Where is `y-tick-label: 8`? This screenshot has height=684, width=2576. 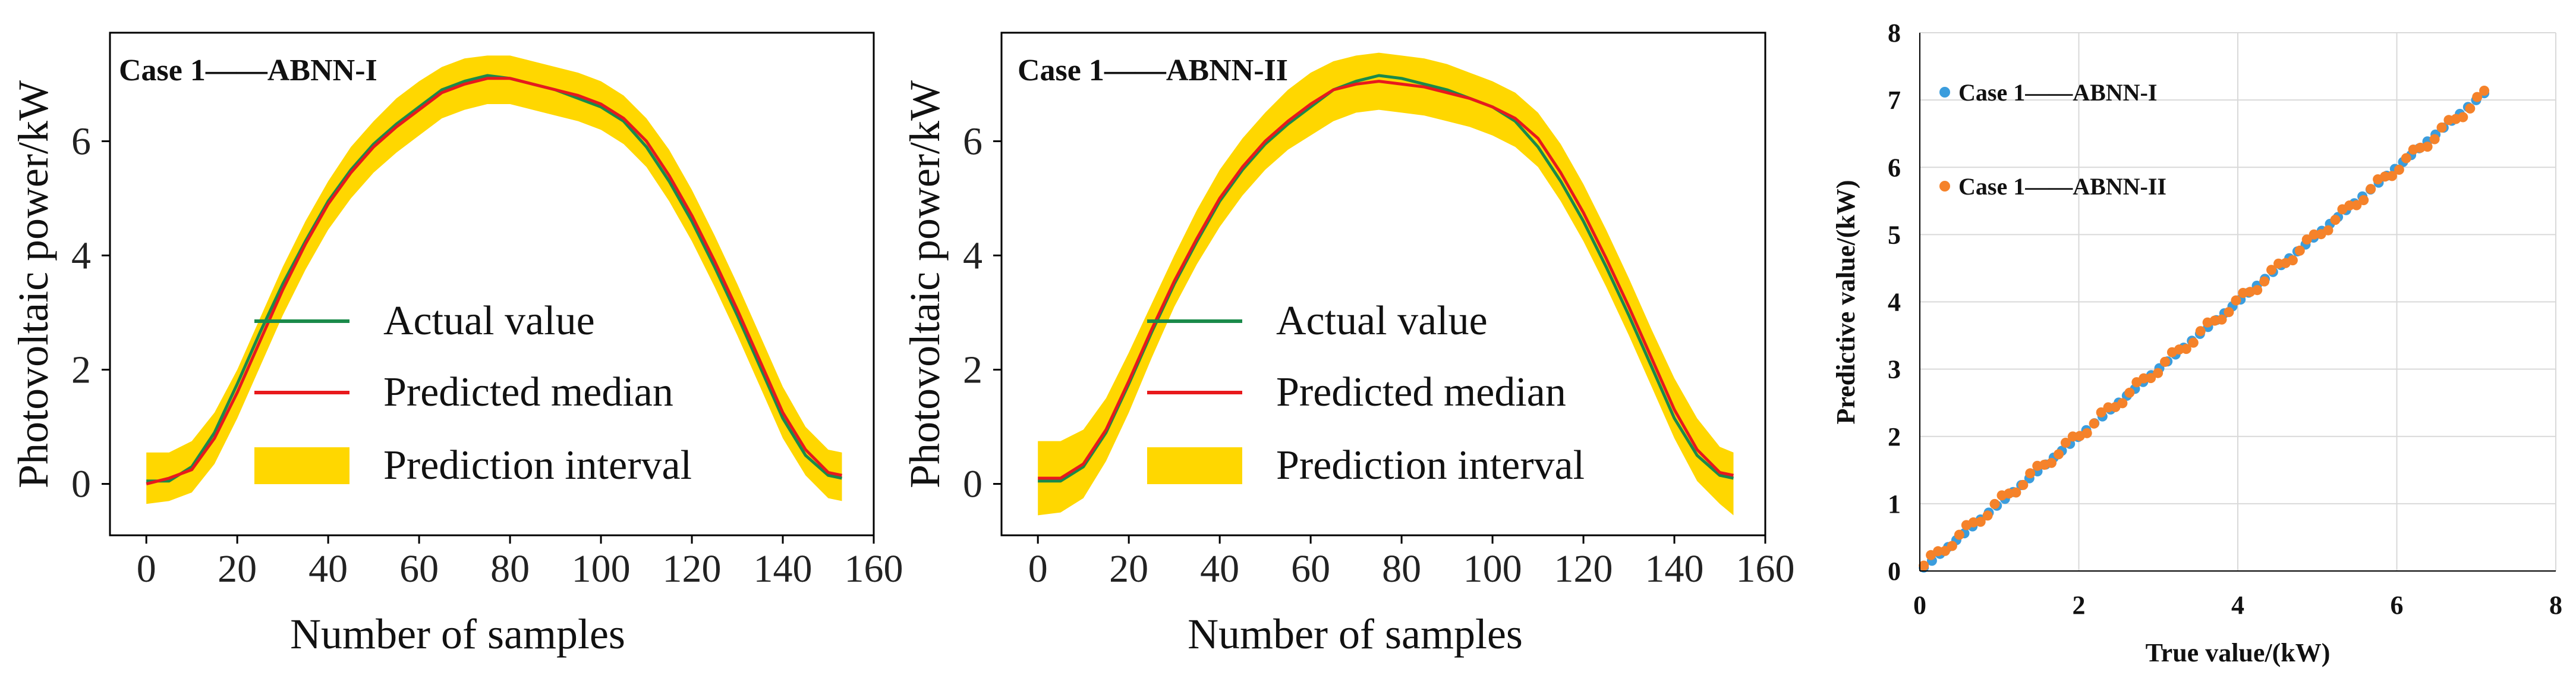
y-tick-label: 8 is located at coordinates (1894, 33).